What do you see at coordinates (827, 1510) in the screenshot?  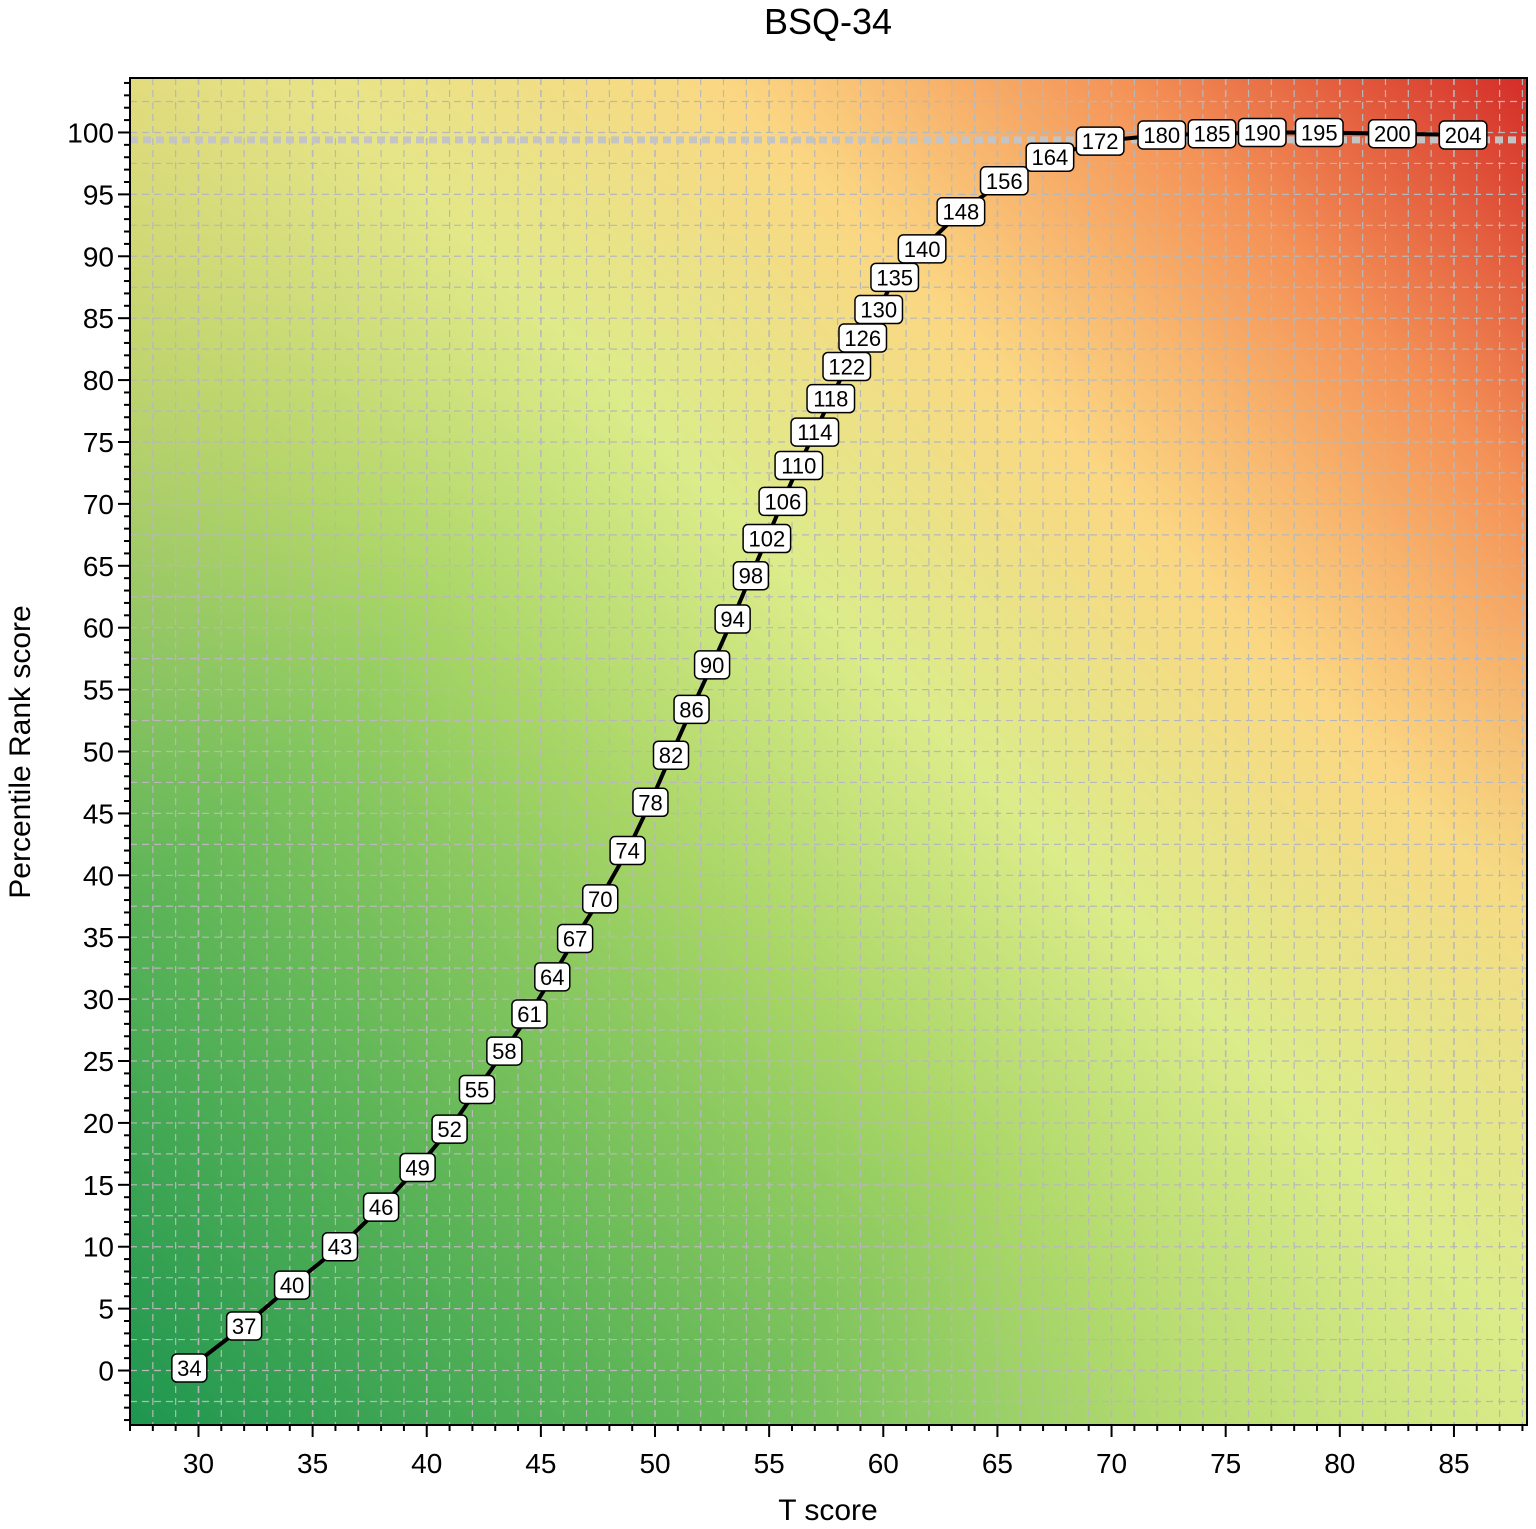 I see `x-axis-label: T score` at bounding box center [827, 1510].